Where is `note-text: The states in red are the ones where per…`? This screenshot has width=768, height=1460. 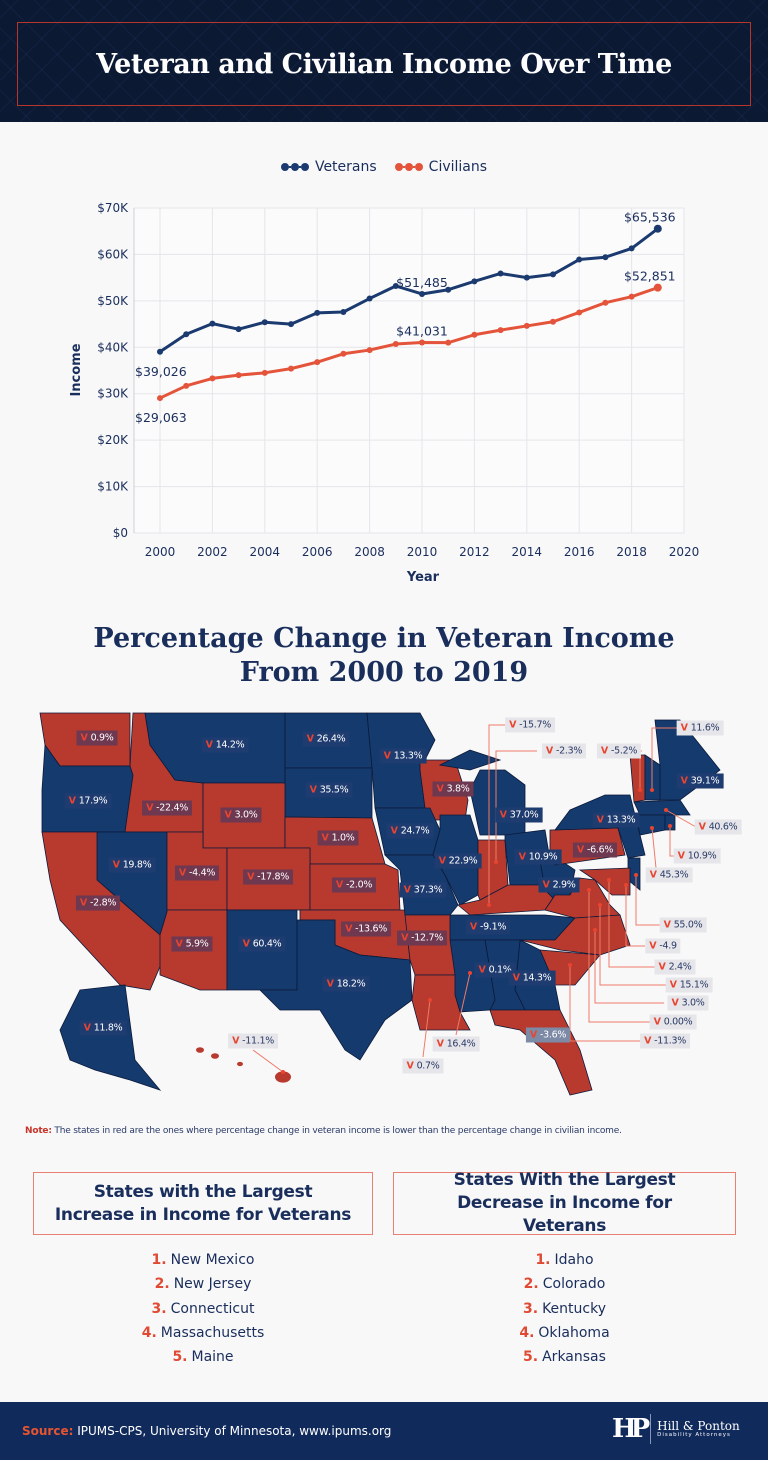 note-text: The states in red are the ones where per… is located at coordinates (336, 1131).